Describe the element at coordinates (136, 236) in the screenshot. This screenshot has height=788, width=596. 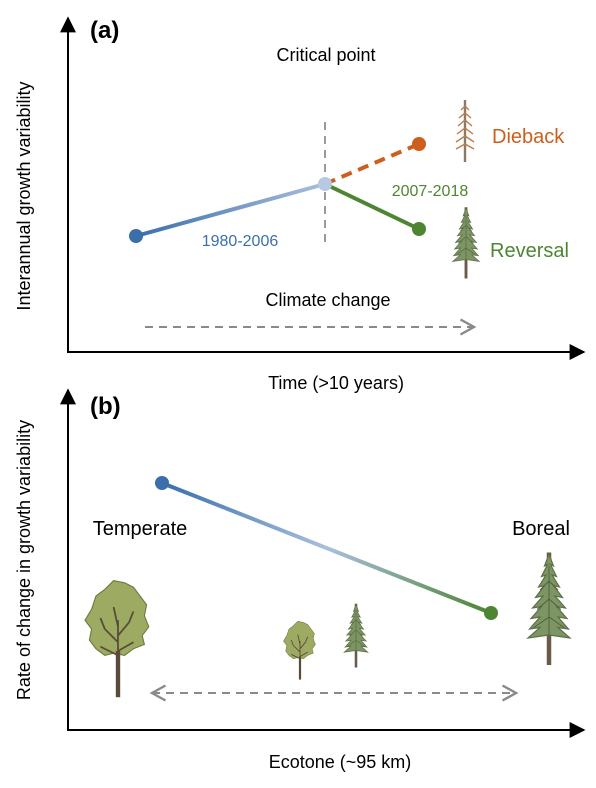
I see `period1-start-point` at that location.